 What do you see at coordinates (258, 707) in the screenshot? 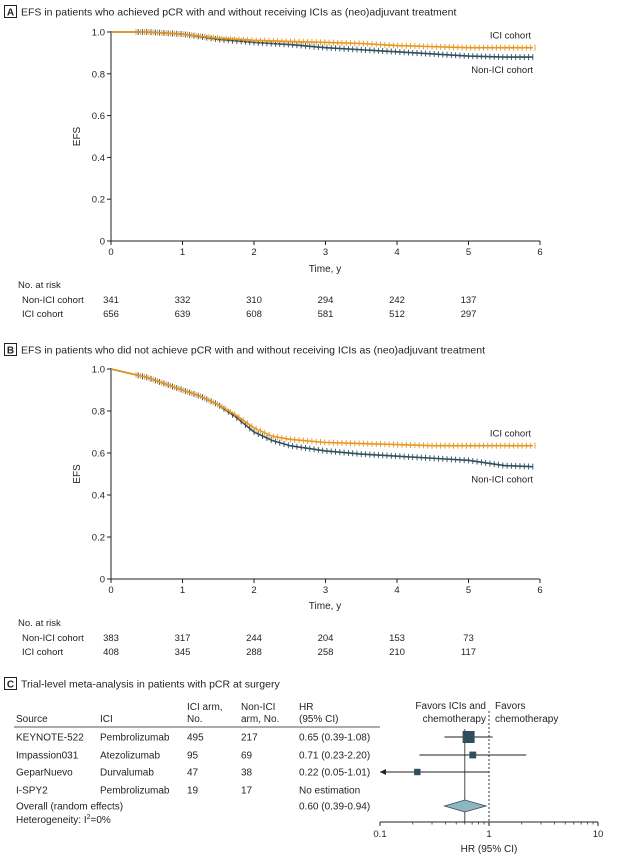
I see `col-header-non-ici-arm: Non-ICI` at bounding box center [258, 707].